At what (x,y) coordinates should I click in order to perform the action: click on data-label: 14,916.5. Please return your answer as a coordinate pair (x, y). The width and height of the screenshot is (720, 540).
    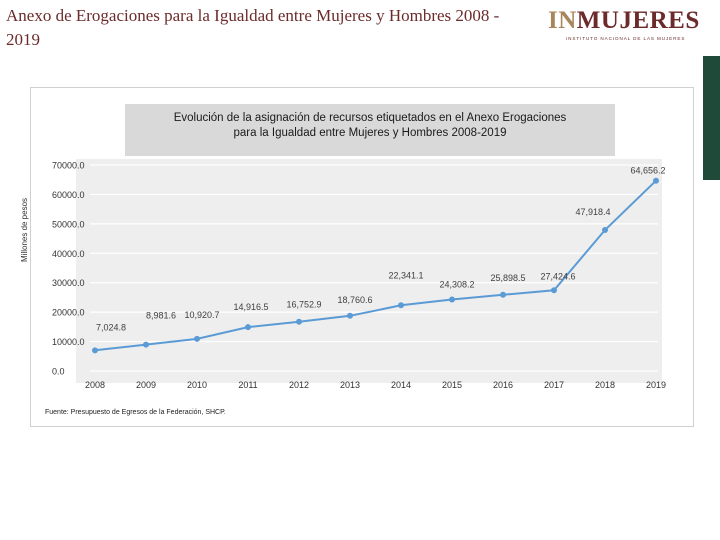
    Looking at the image, I should click on (250, 307).